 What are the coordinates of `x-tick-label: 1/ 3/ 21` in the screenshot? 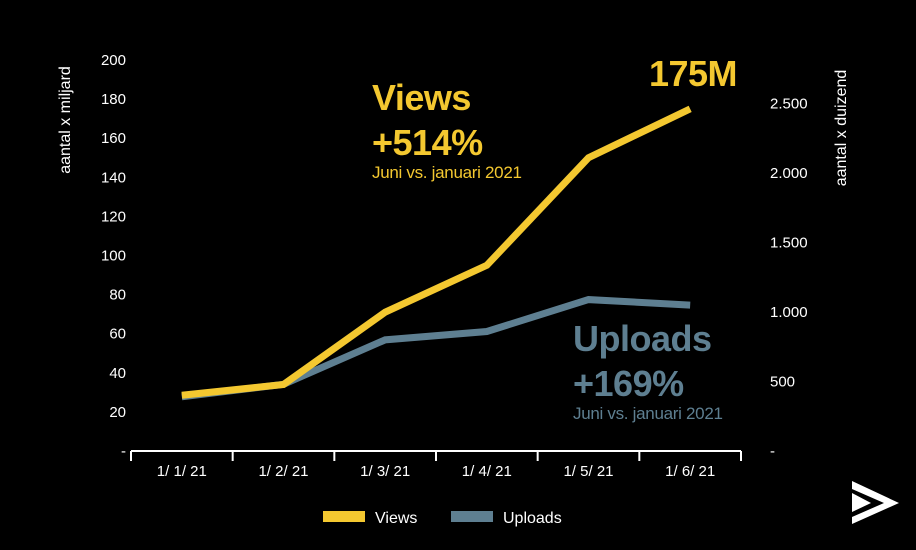 It's located at (385, 471).